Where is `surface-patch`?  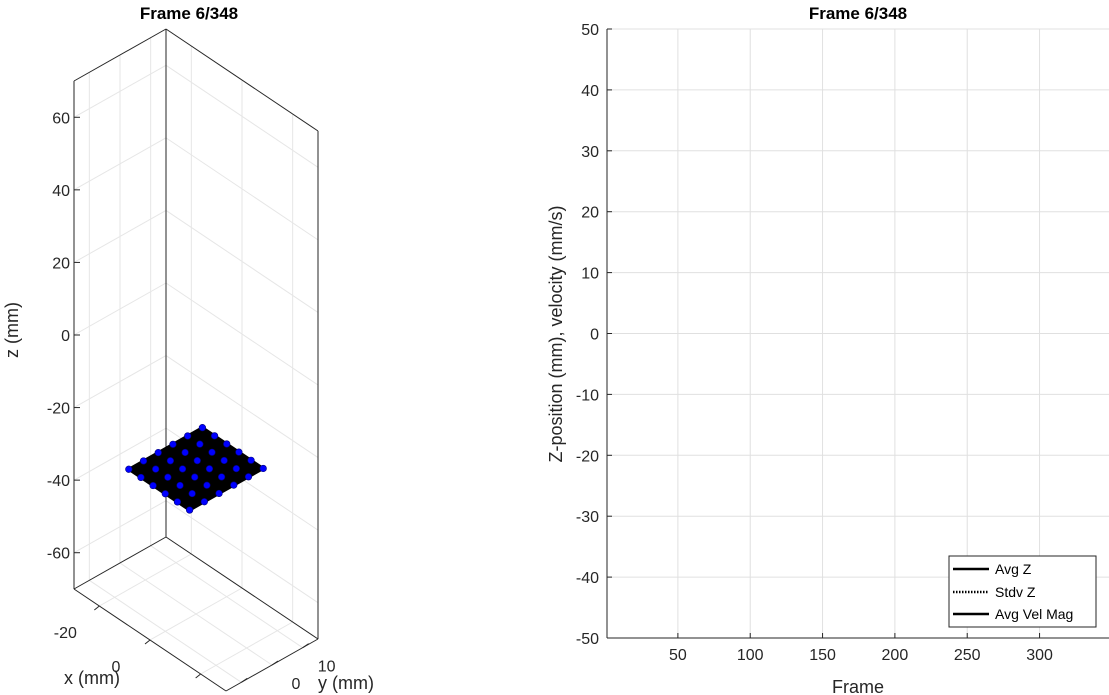
surface-patch is located at coordinates (196, 468).